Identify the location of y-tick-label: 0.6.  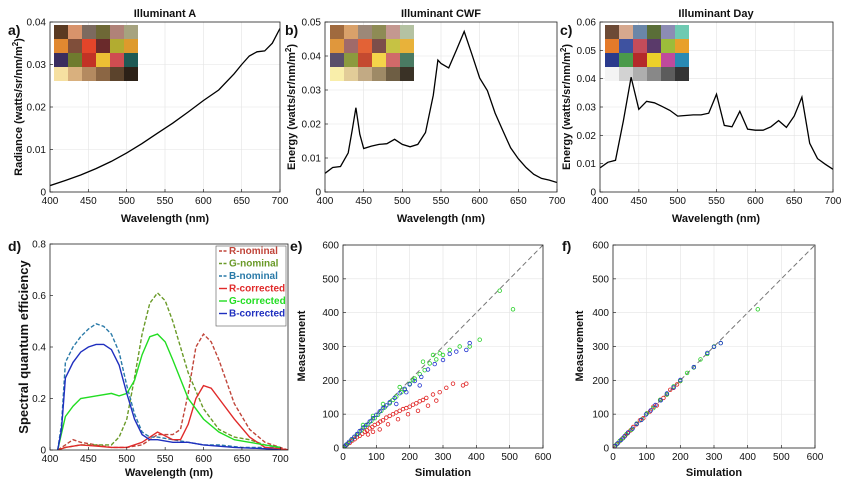
(39, 296).